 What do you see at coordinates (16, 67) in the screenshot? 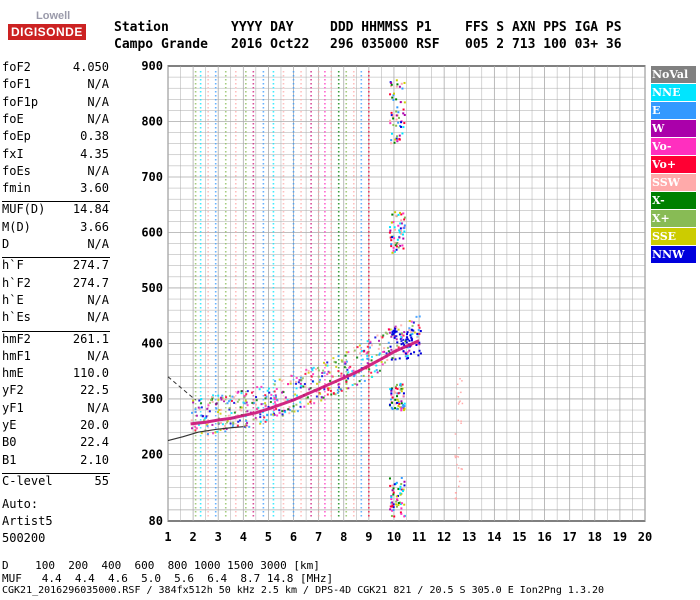
I see `param-label: foF2` at bounding box center [16, 67].